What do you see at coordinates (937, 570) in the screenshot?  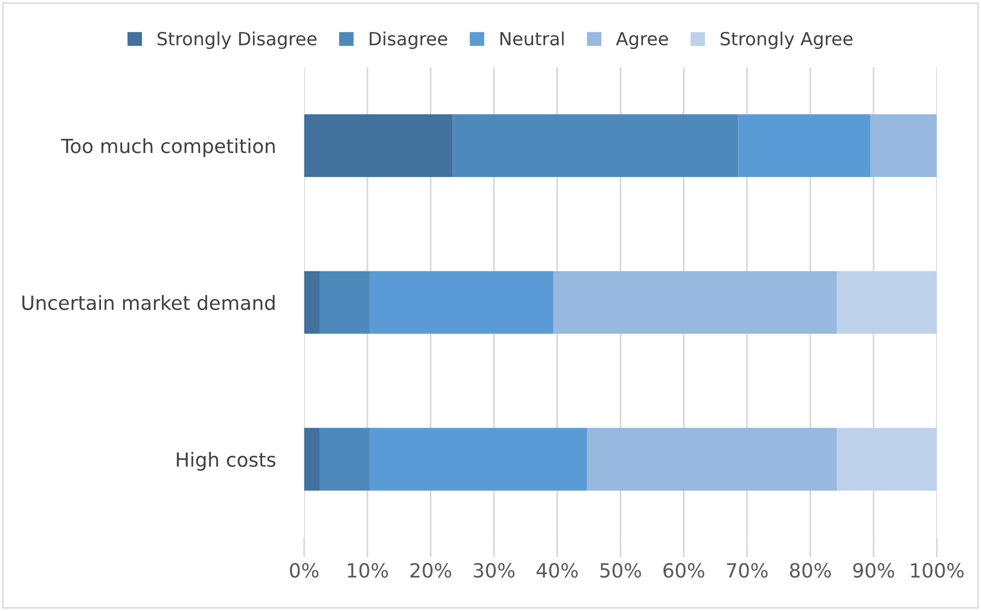 I see `x-tick-label: 100%` at bounding box center [937, 570].